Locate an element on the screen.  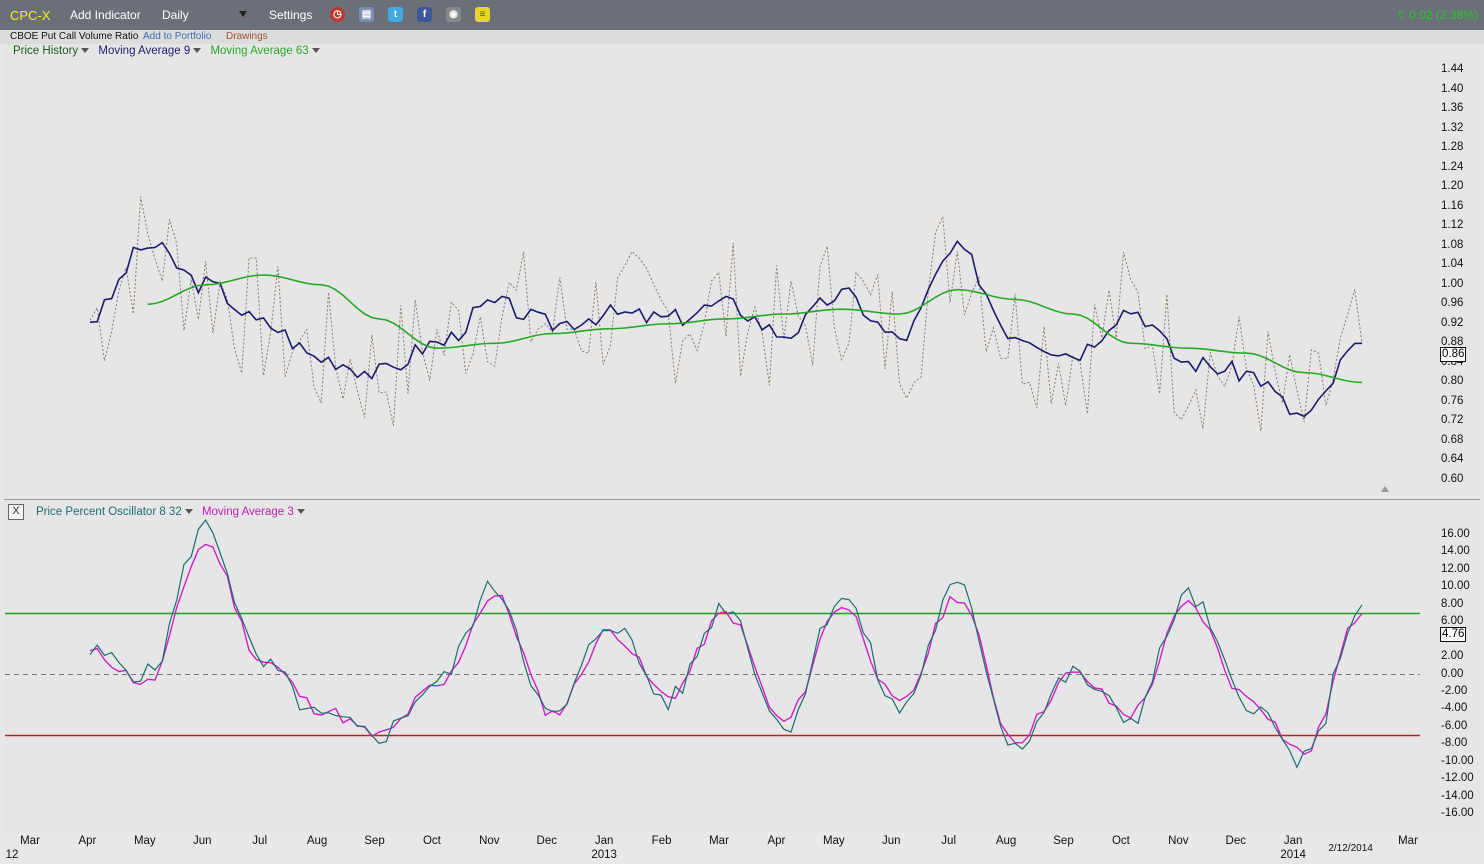
price-y-tick: 0.96 is located at coordinates (1452, 303).